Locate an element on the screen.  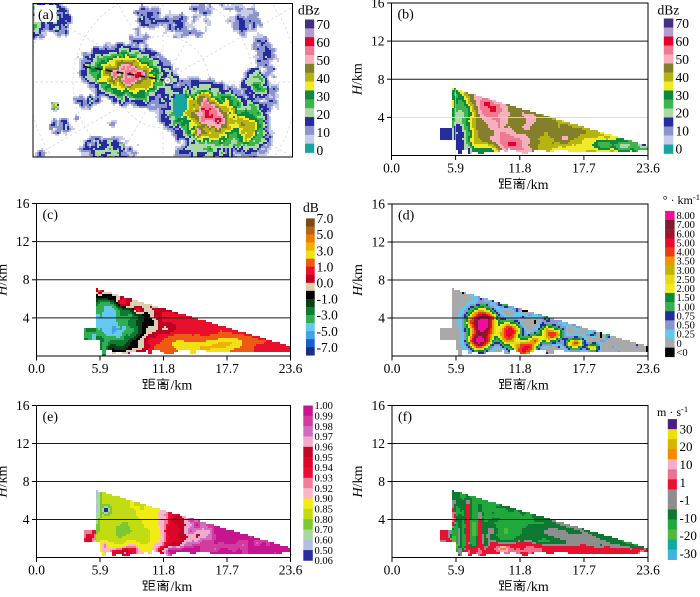
svg-text: 0.97 is located at coordinates (324, 437).